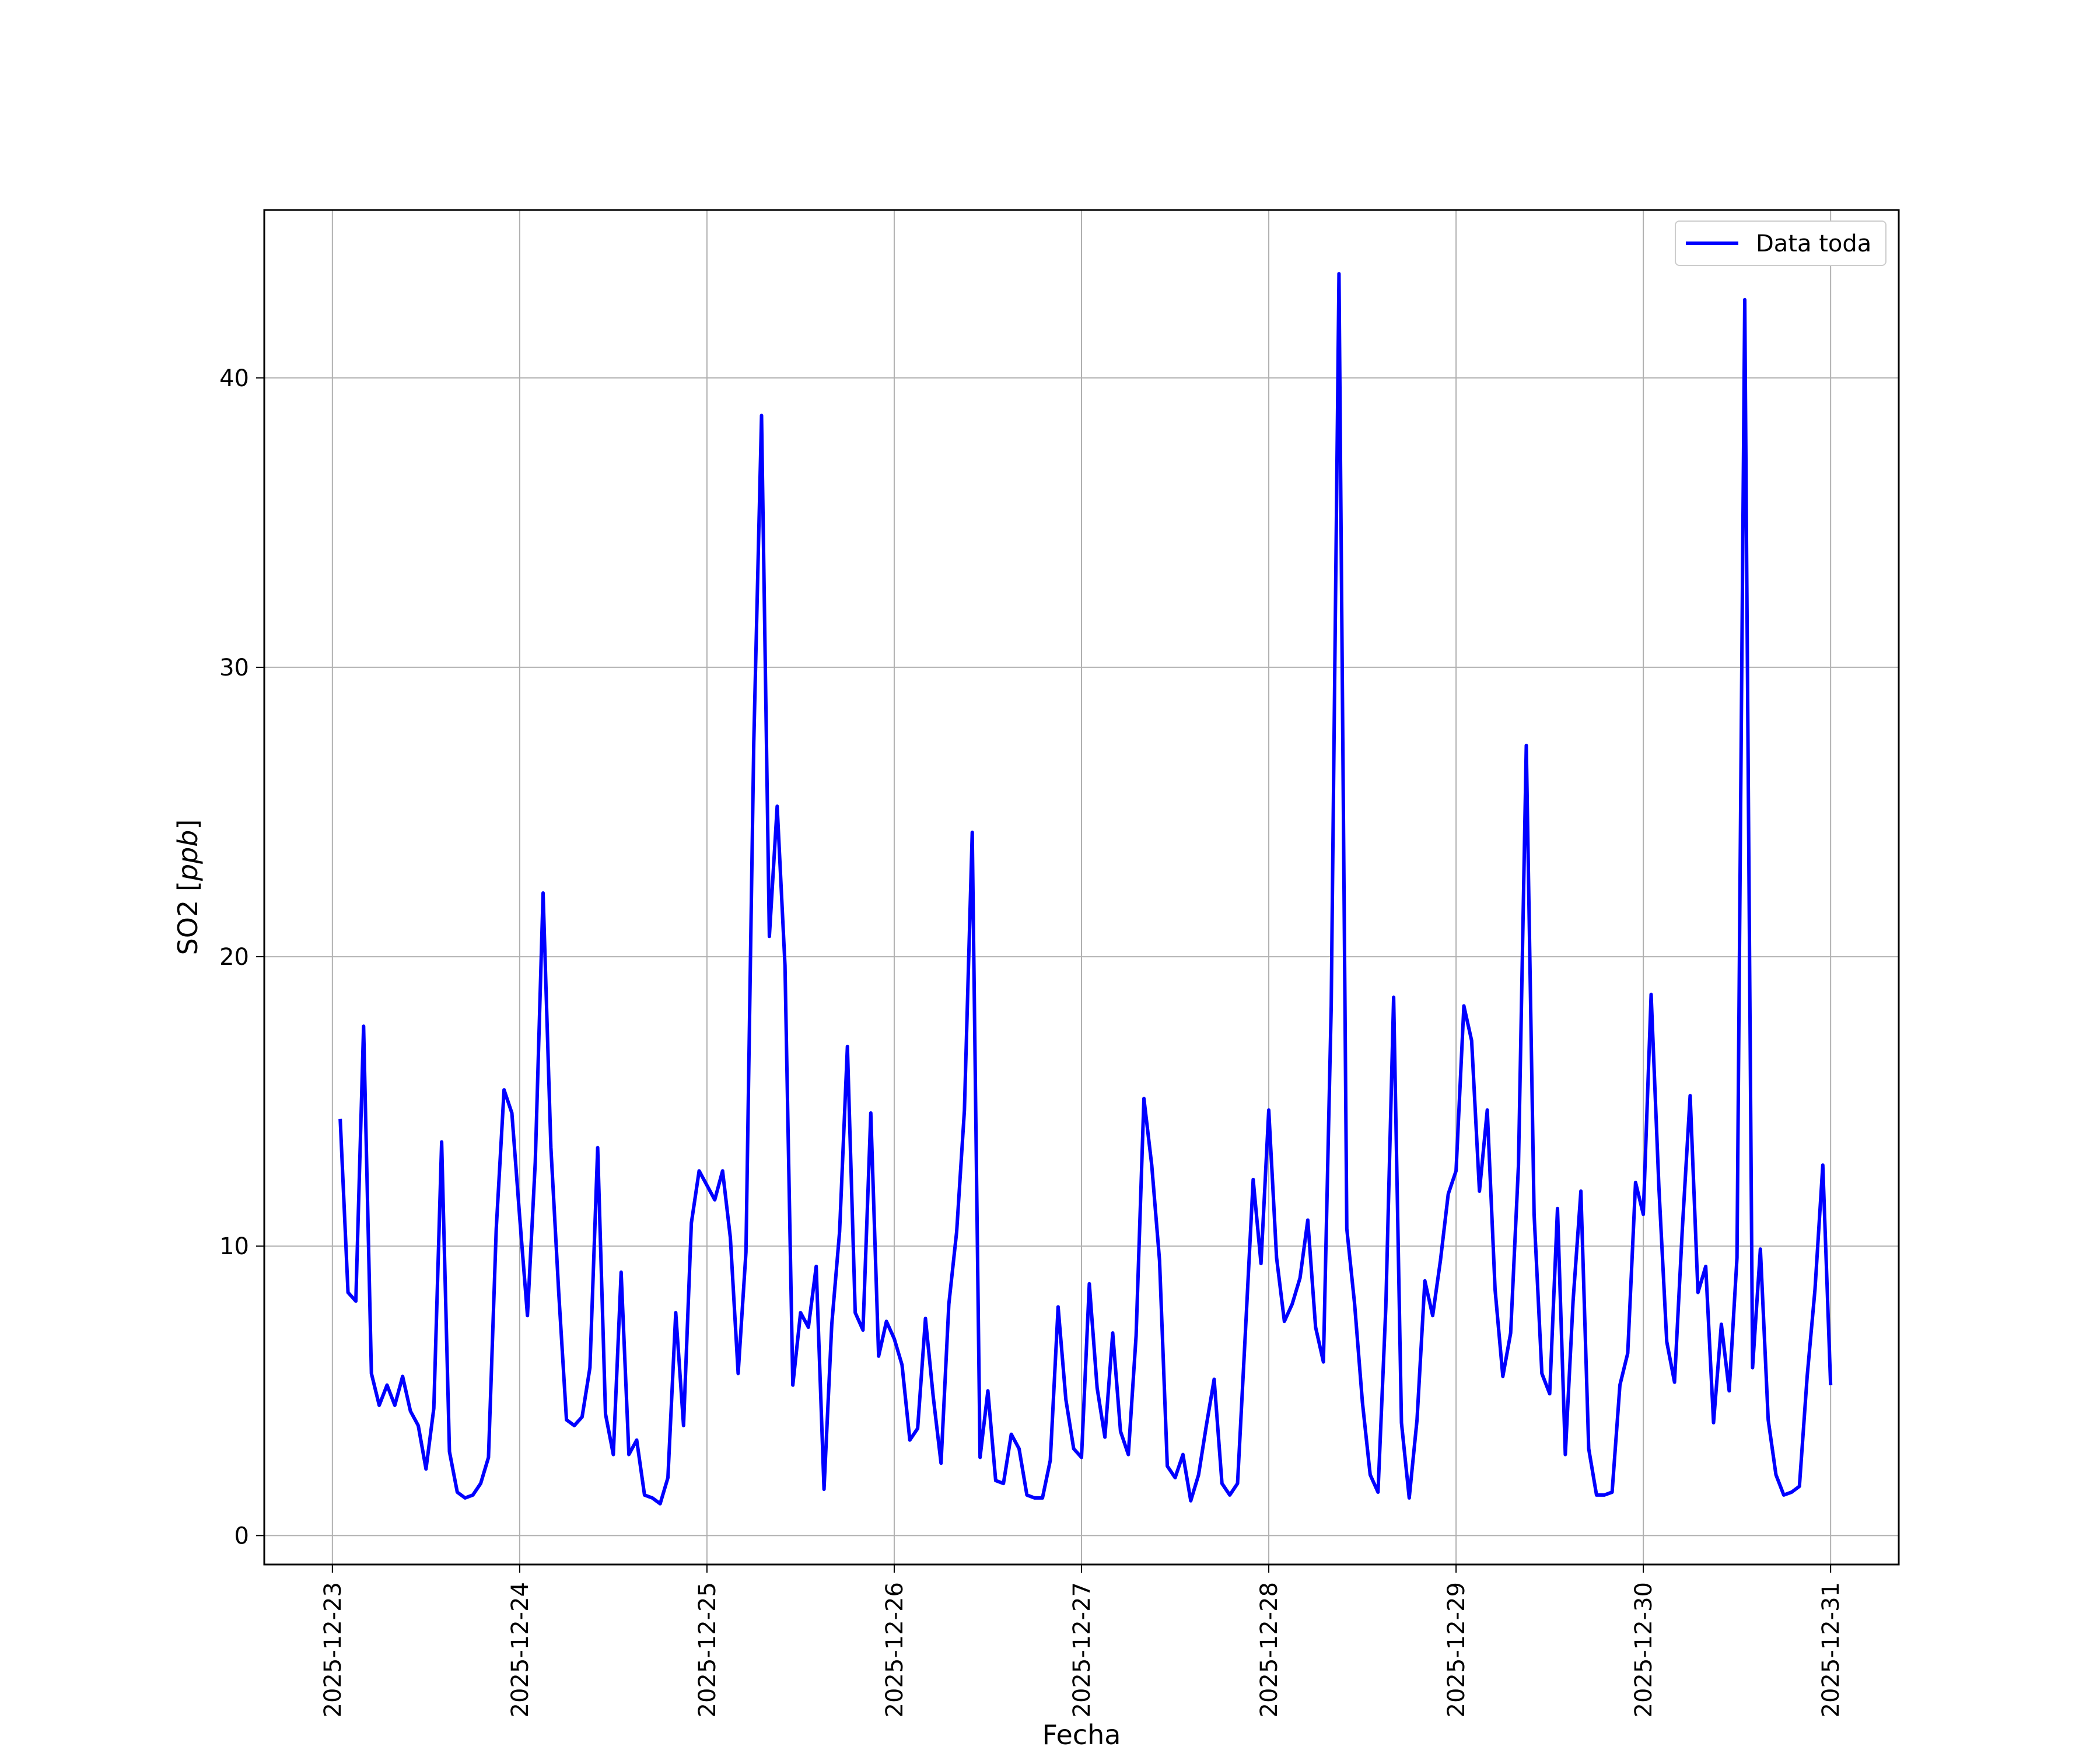 The width and height of the screenshot is (2100, 1750). What do you see at coordinates (188, 928) in the screenshot?
I see `y-axis-label-quantity: SO2` at bounding box center [188, 928].